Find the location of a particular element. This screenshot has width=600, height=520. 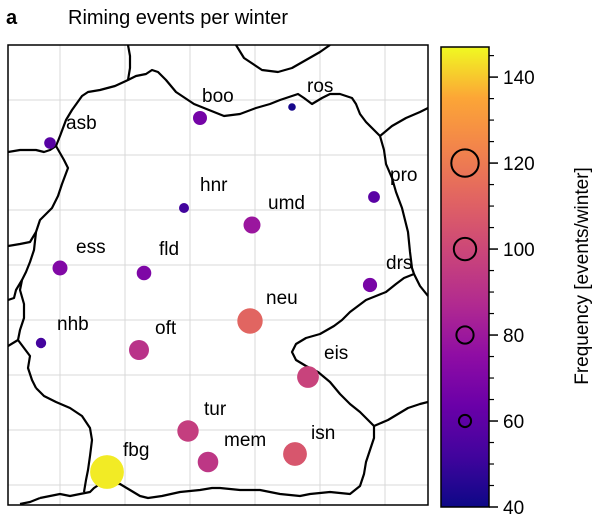

station-marker-isn is located at coordinates (295, 454).